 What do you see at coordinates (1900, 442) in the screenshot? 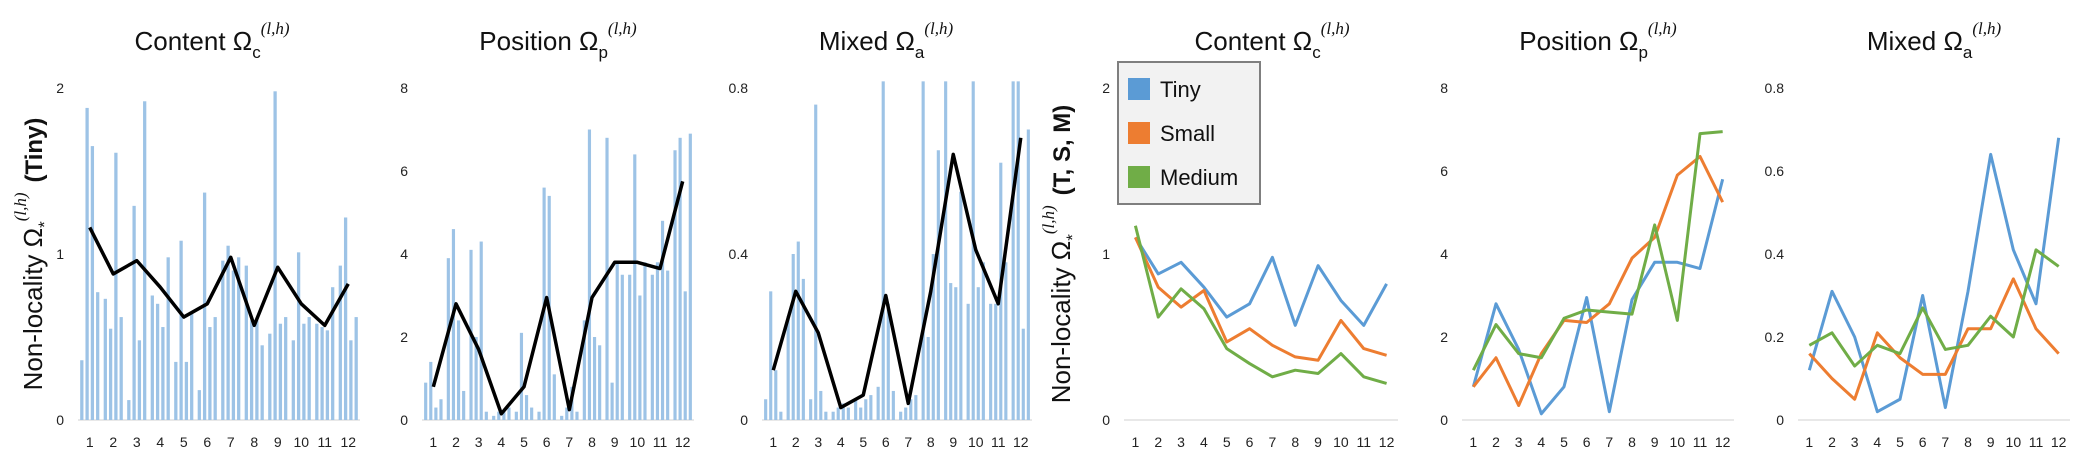
I see `x-tick-label: 5` at bounding box center [1900, 442].